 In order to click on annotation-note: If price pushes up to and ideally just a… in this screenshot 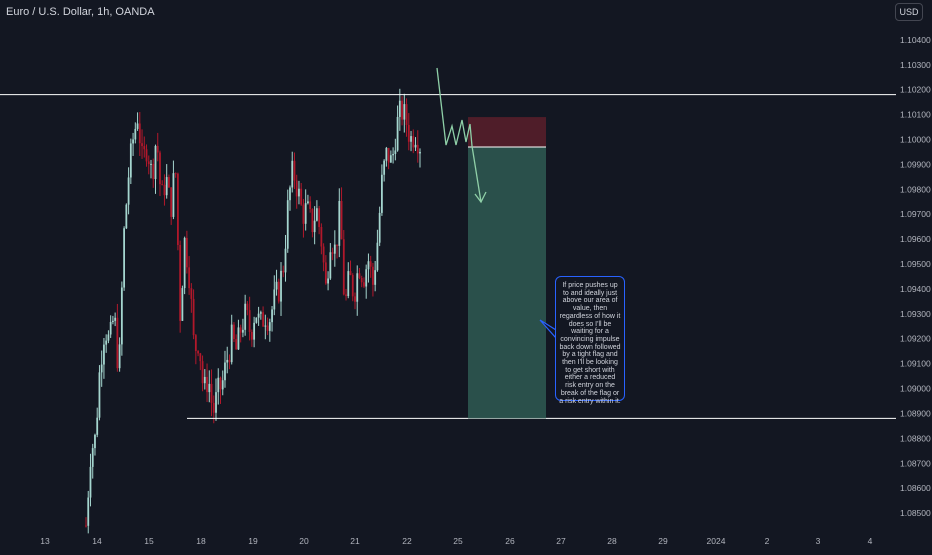, I will do `click(590, 340)`.